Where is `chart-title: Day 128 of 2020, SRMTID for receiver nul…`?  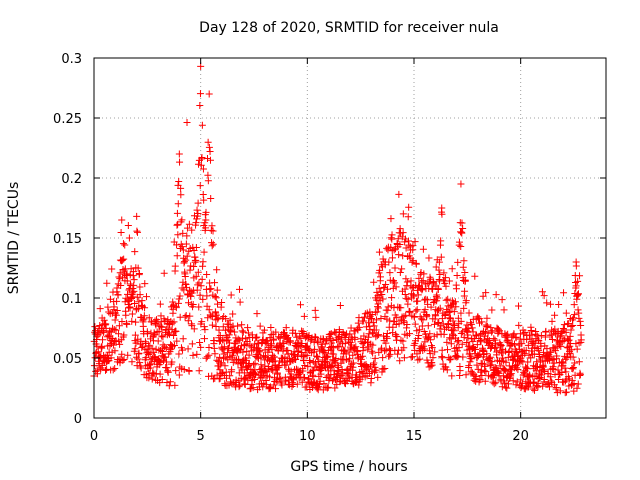 chart-title: Day 128 of 2020, SRMTID for receiver nul… is located at coordinates (349, 28).